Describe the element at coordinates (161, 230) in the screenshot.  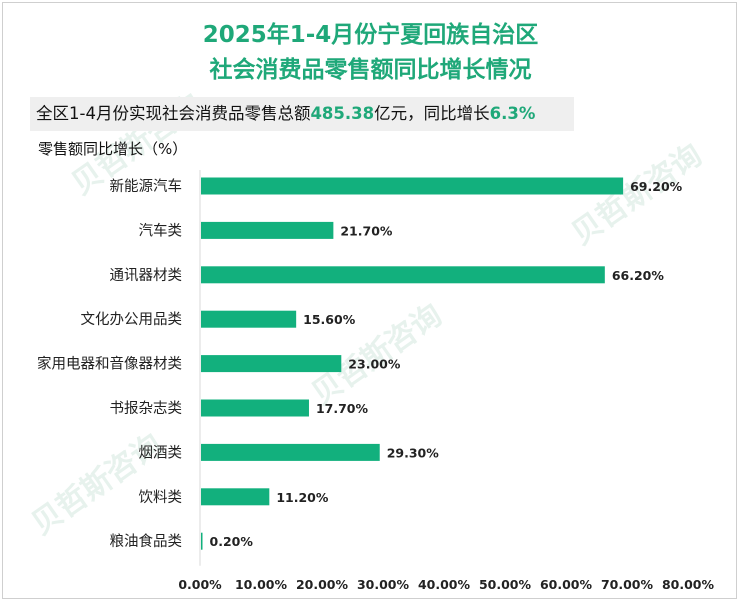
I see `category-label: 汽车类` at that location.